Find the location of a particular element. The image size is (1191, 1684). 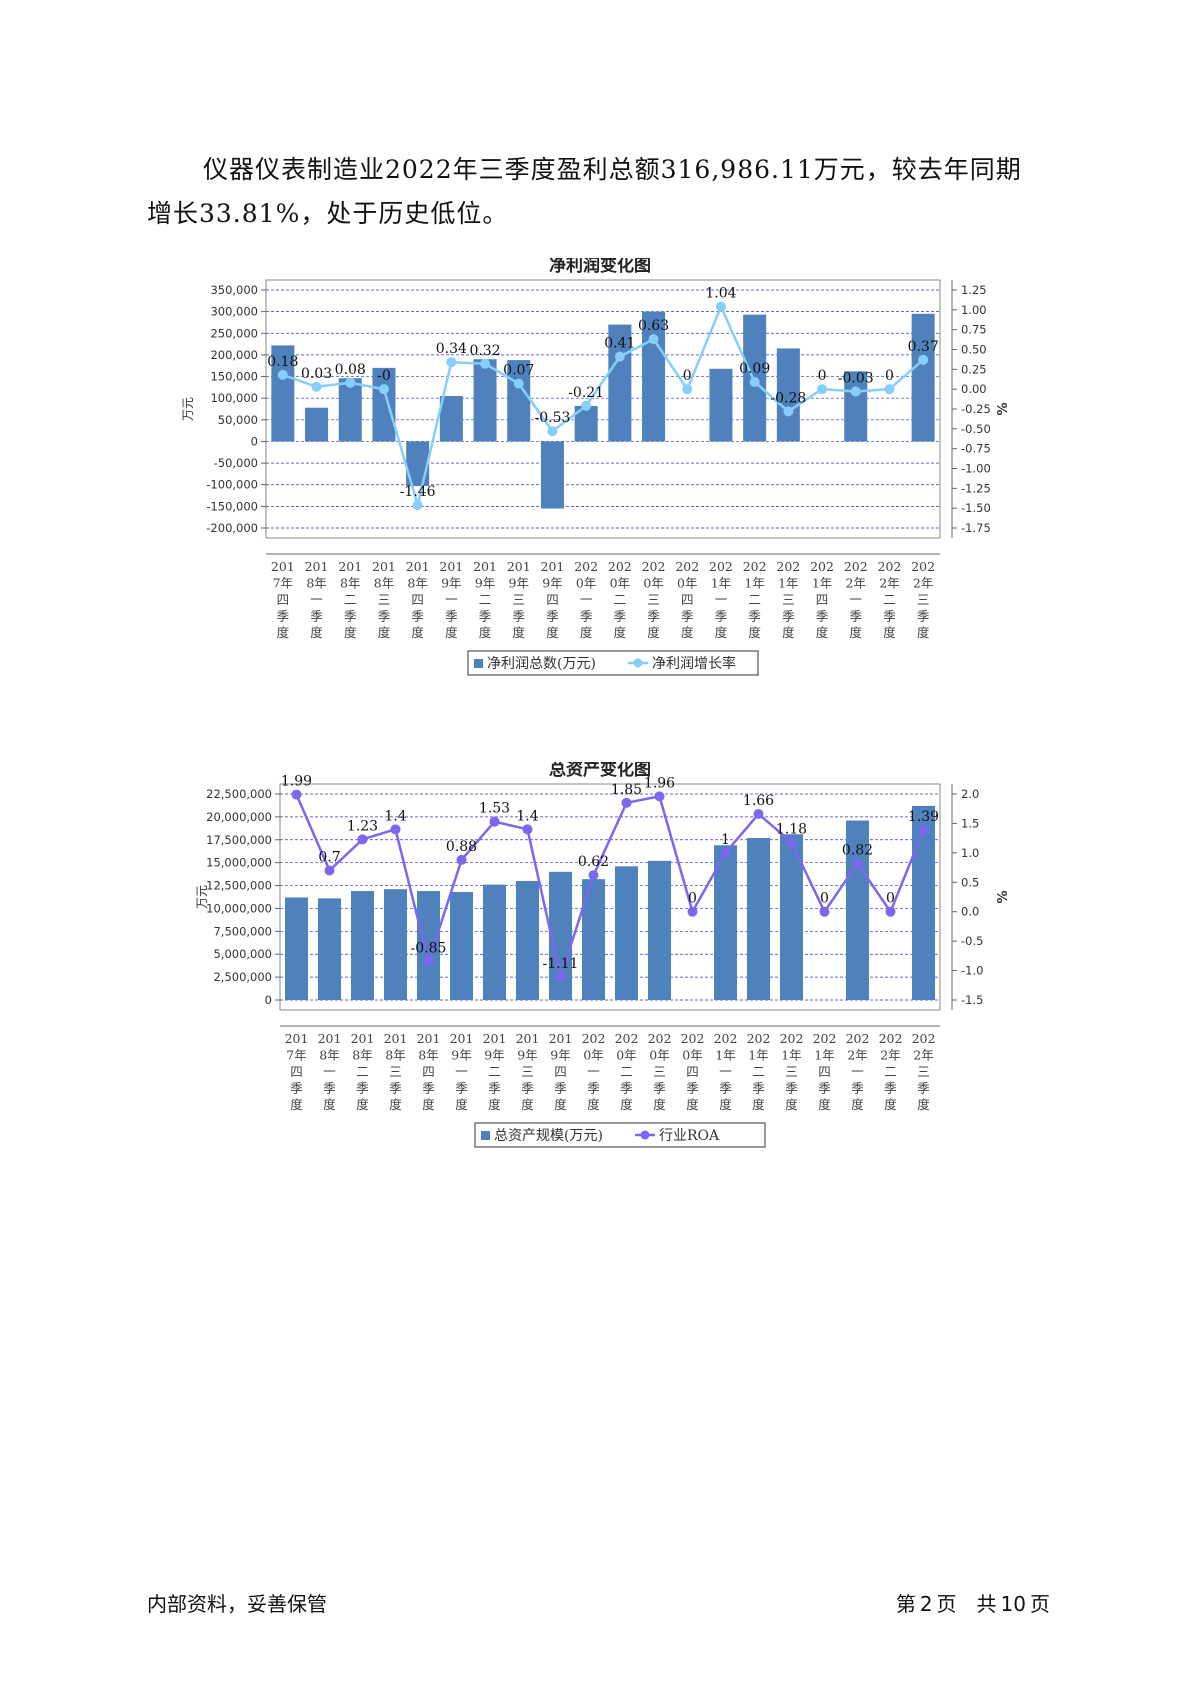

data-label: 0.08 is located at coordinates (350, 370).